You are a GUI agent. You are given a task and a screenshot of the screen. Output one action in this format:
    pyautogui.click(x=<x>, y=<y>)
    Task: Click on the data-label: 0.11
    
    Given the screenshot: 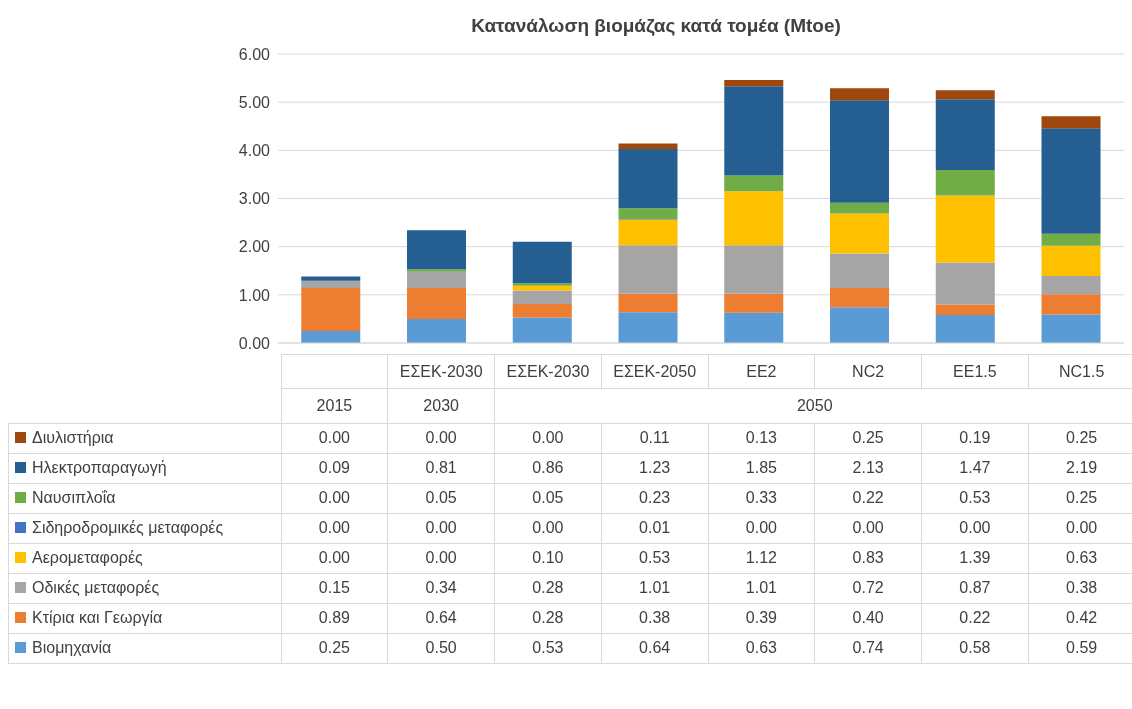 What is the action you would take?
    pyautogui.click(x=654, y=438)
    